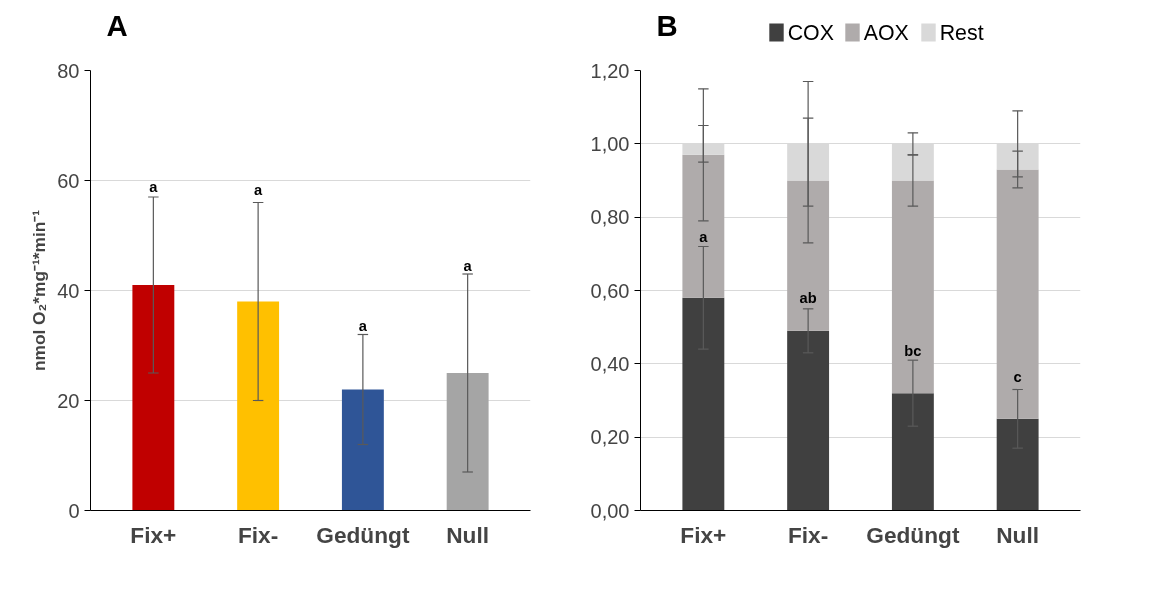 The width and height of the screenshot is (1150, 599). I want to click on chart-title: B, so click(667, 25).